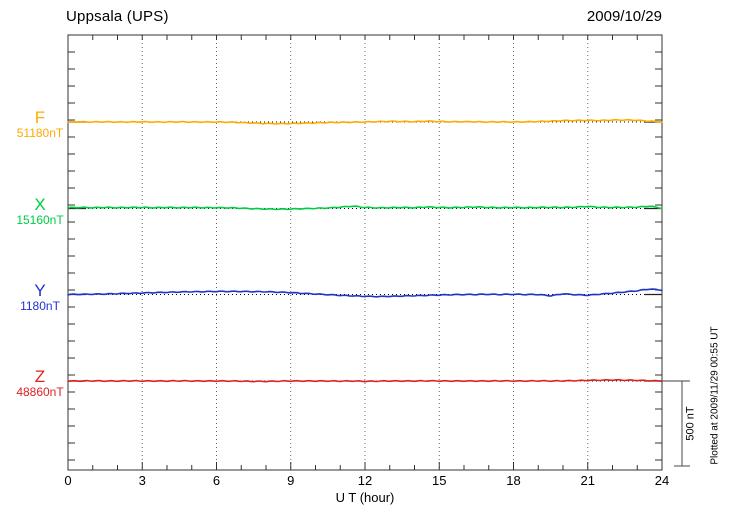 Image resolution: width=730 pixels, height=520 pixels. What do you see at coordinates (513, 480) in the screenshot?
I see `x-tick-label: 18` at bounding box center [513, 480].